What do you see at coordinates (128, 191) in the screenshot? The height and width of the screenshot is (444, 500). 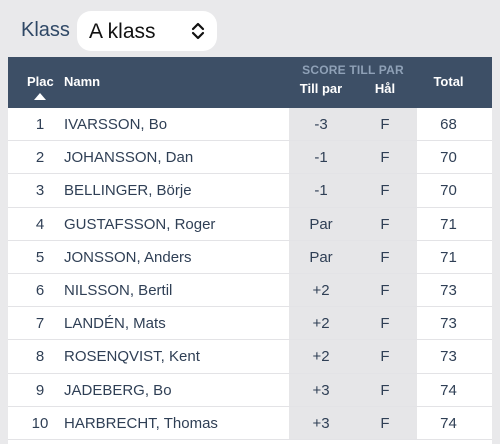 I see `cell-namn: BELLINGER, Börje` at bounding box center [128, 191].